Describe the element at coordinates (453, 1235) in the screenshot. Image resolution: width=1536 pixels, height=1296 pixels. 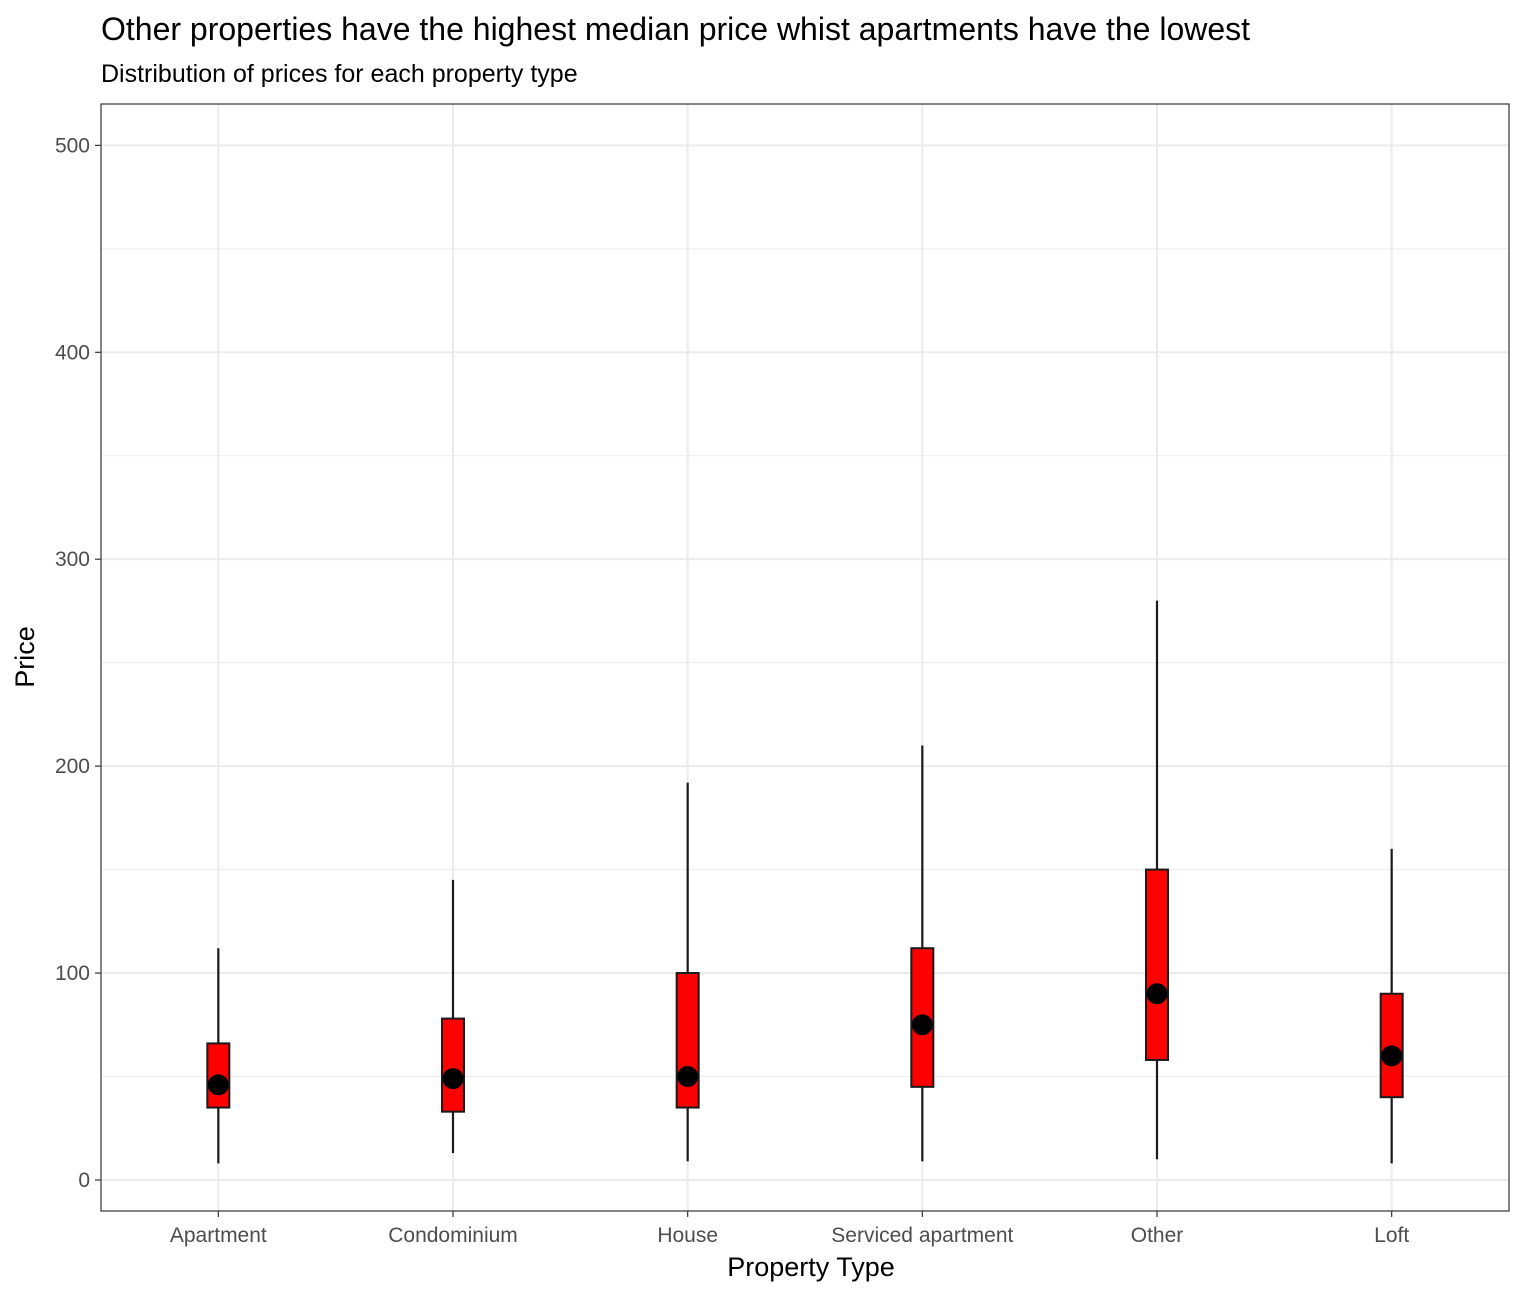
I see `x-tick-label: Condominium` at that location.